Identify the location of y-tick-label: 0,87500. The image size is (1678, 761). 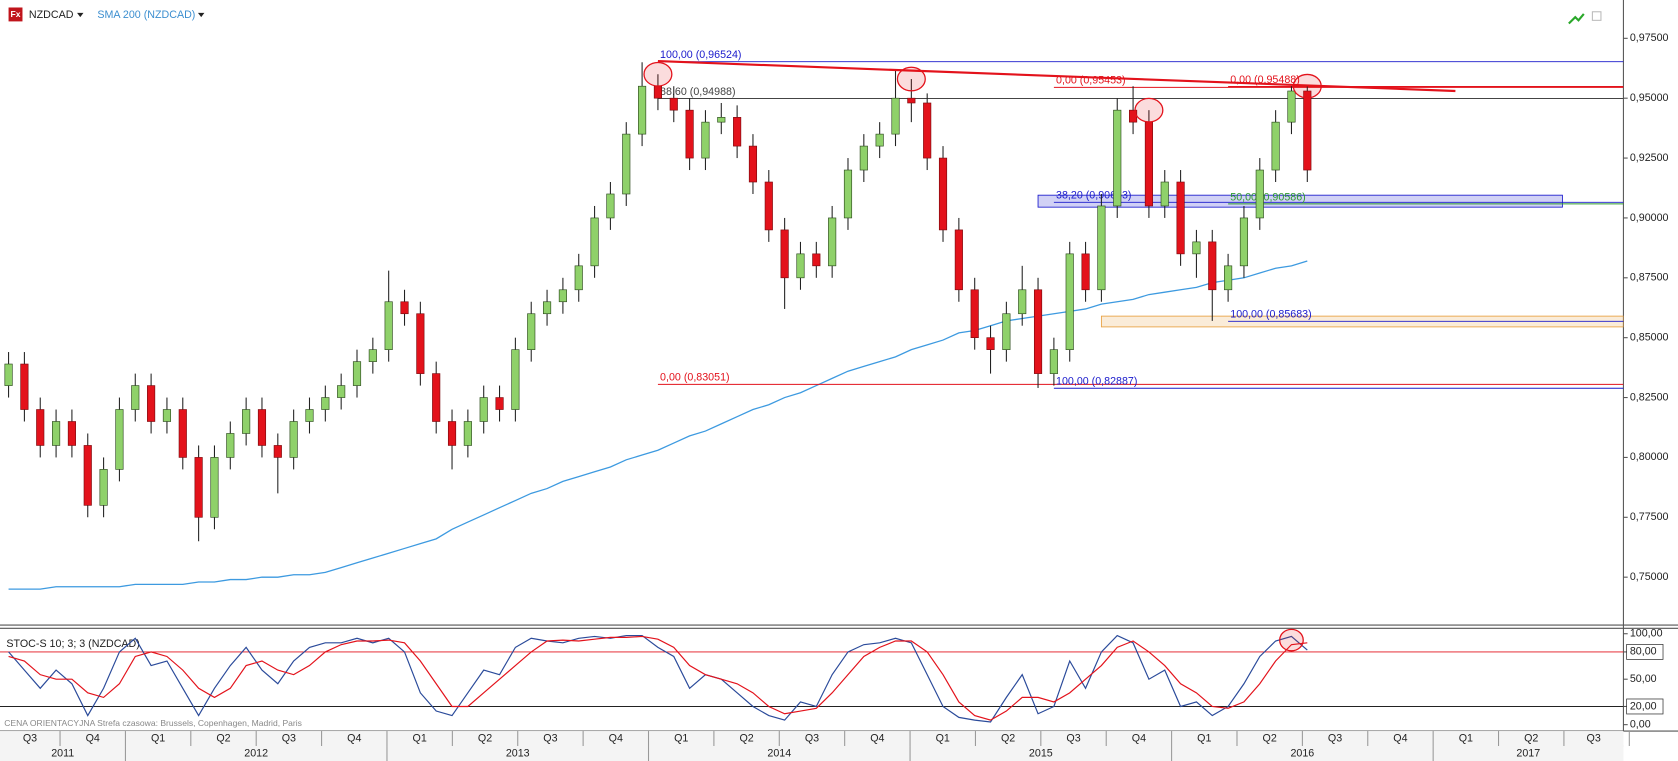
(1649, 278).